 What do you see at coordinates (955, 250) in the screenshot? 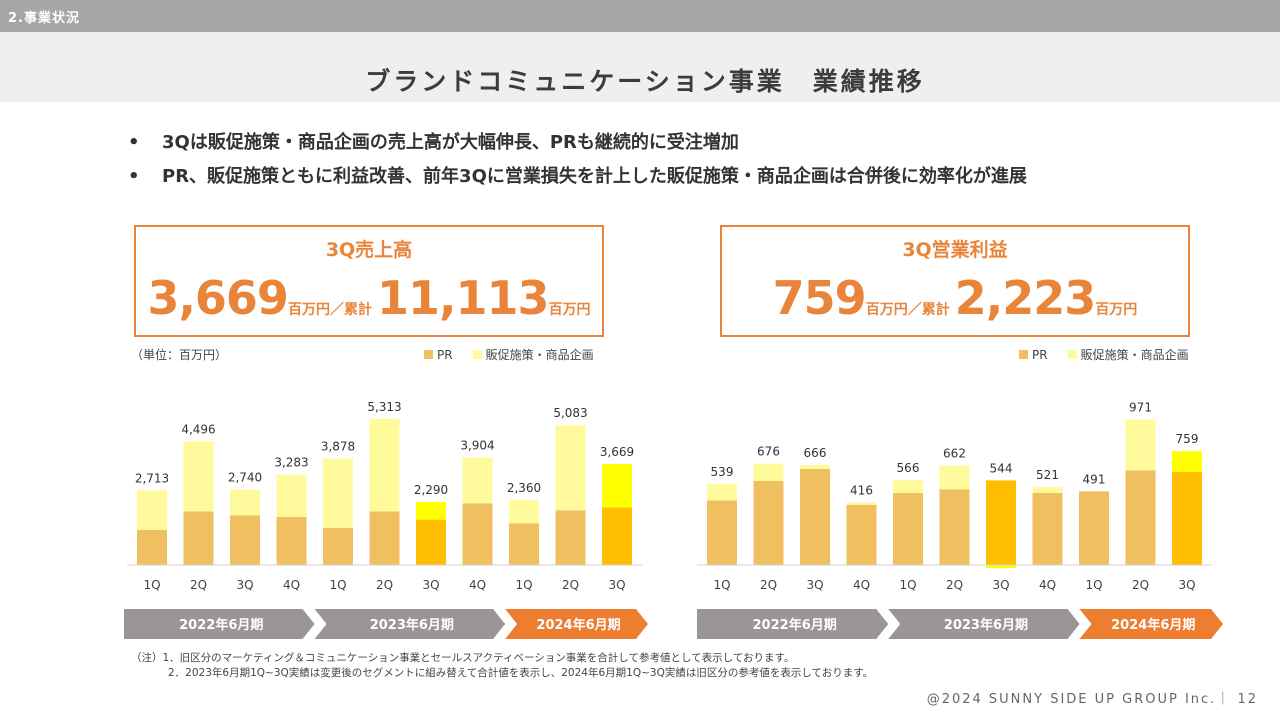
I see `kpi-profit-label: 3Q営業利益` at bounding box center [955, 250].